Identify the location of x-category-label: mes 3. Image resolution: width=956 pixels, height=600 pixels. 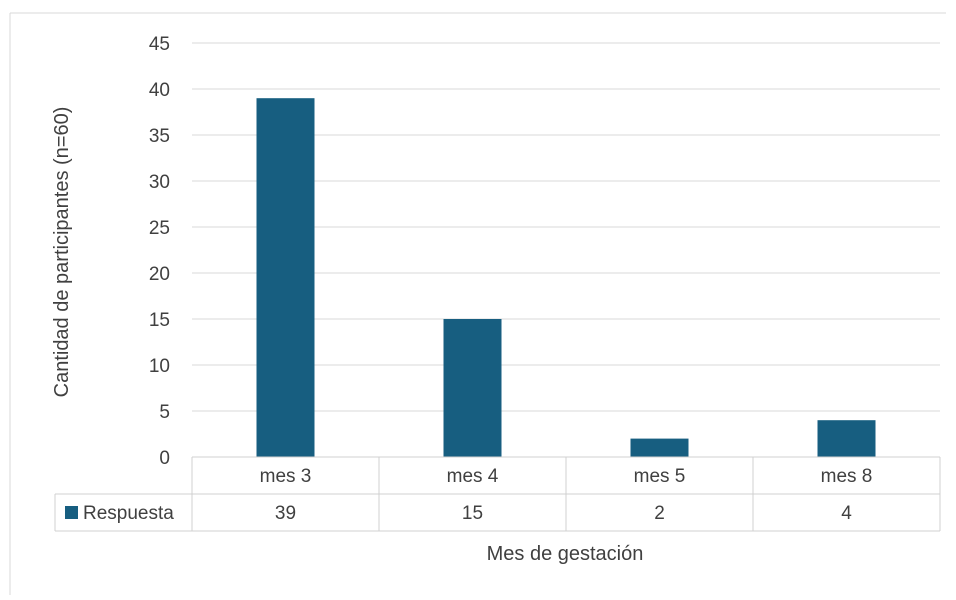
(286, 476).